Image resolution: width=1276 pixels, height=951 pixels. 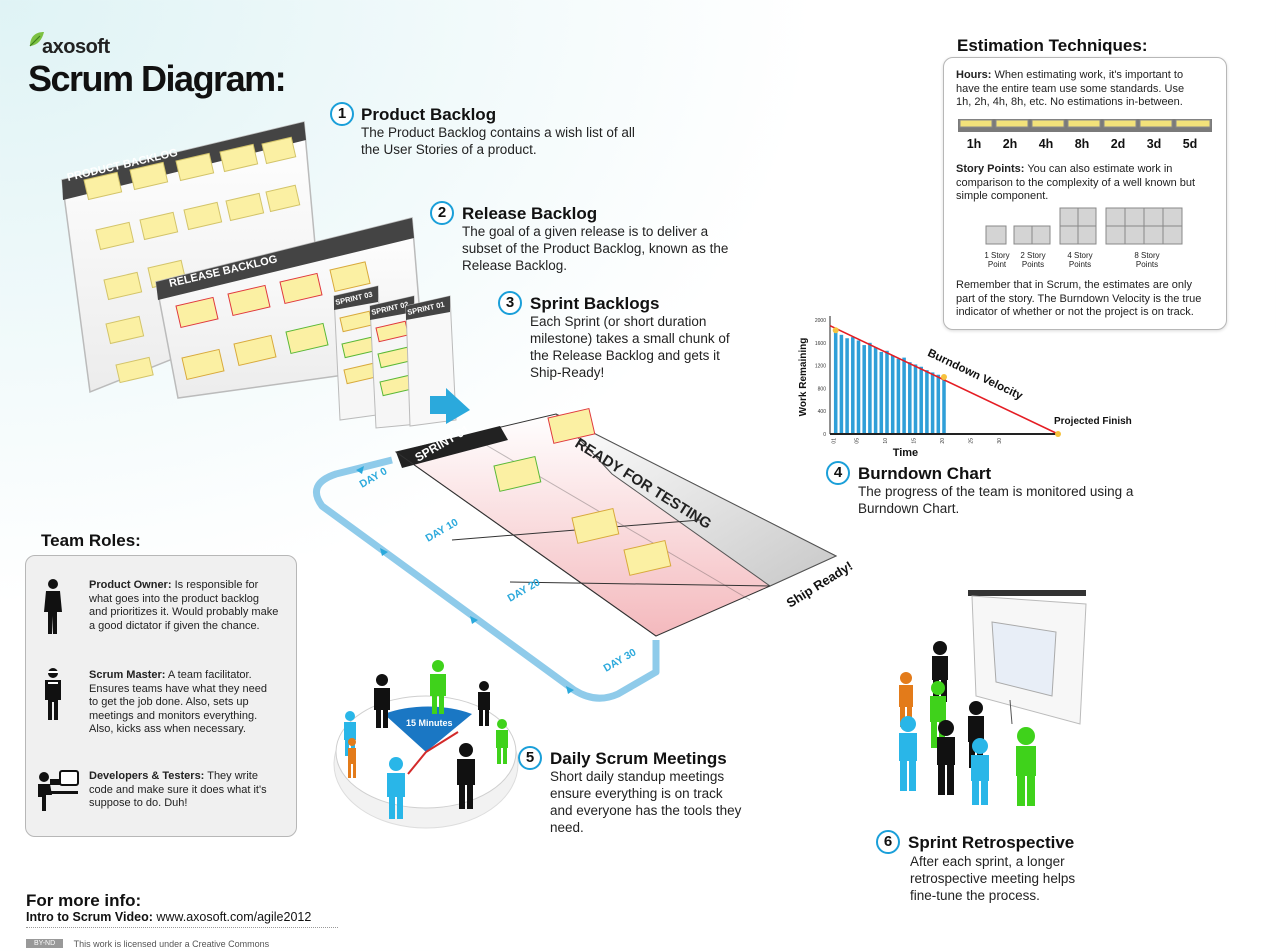 I want to click on projected-finish-marker, so click(x=1058, y=434).